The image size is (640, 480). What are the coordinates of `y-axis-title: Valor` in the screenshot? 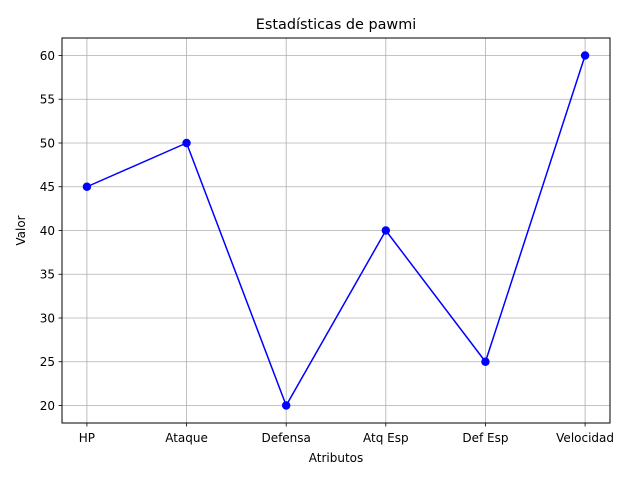 It's located at (21, 230).